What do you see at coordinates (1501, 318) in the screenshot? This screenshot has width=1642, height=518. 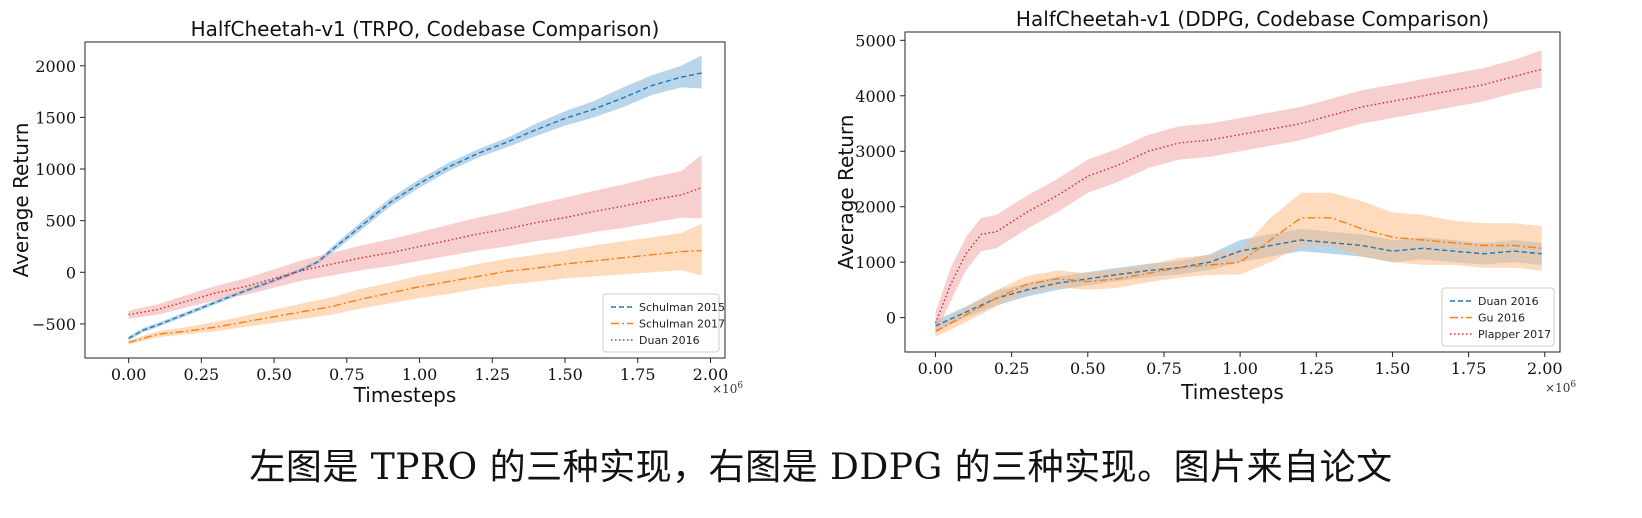 I see `legend-label: Gu 2016` at bounding box center [1501, 318].